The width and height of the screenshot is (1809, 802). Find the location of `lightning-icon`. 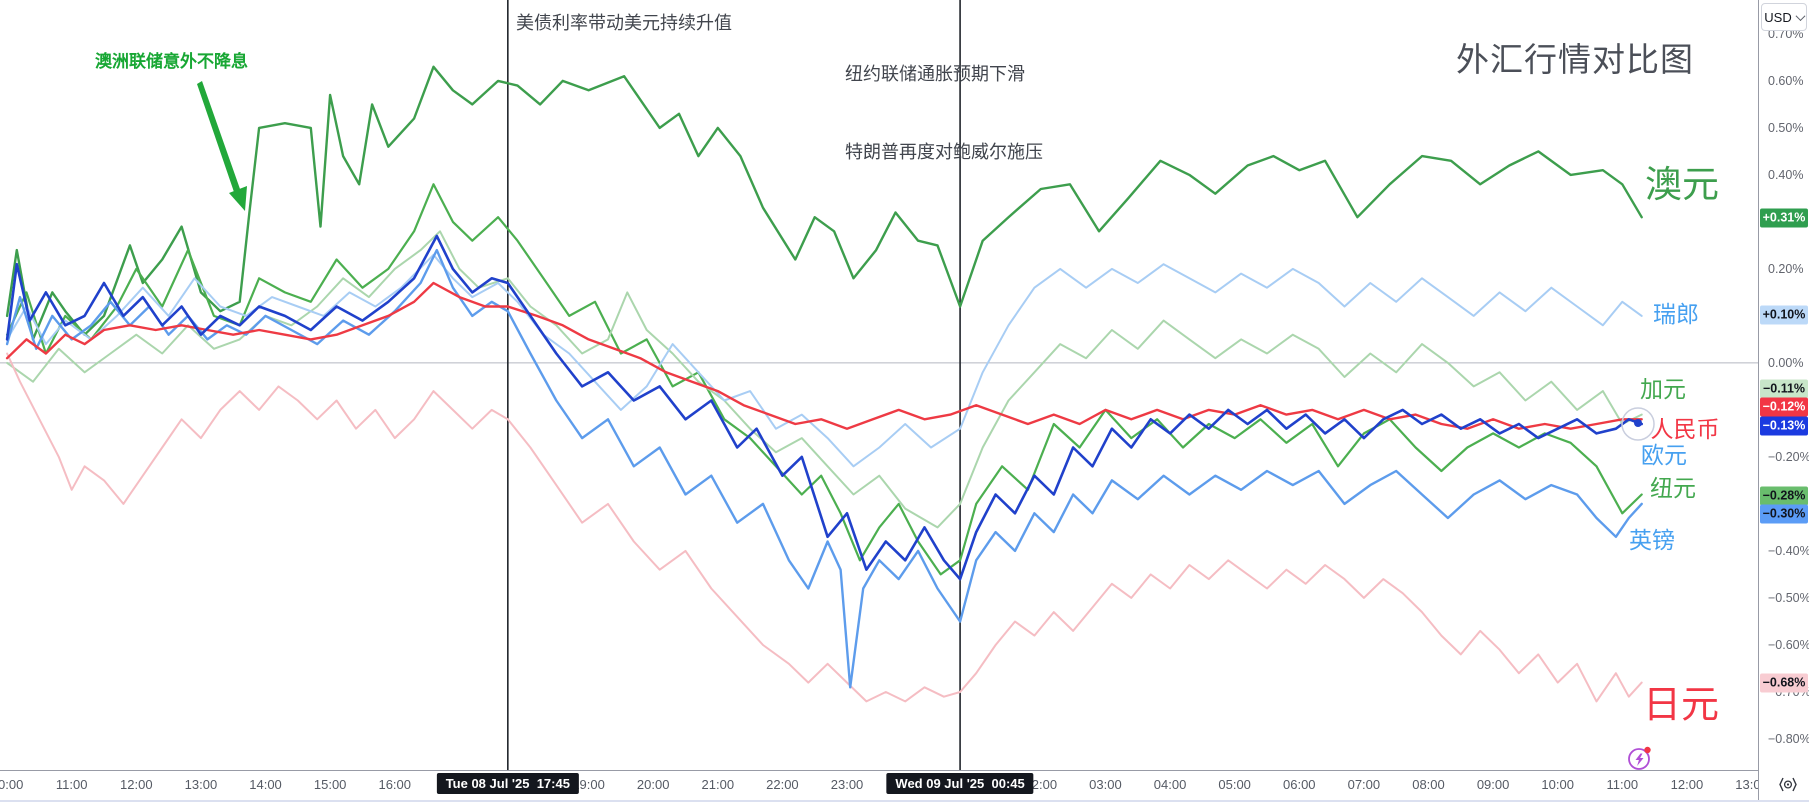

lightning-icon is located at coordinates (1639, 758).